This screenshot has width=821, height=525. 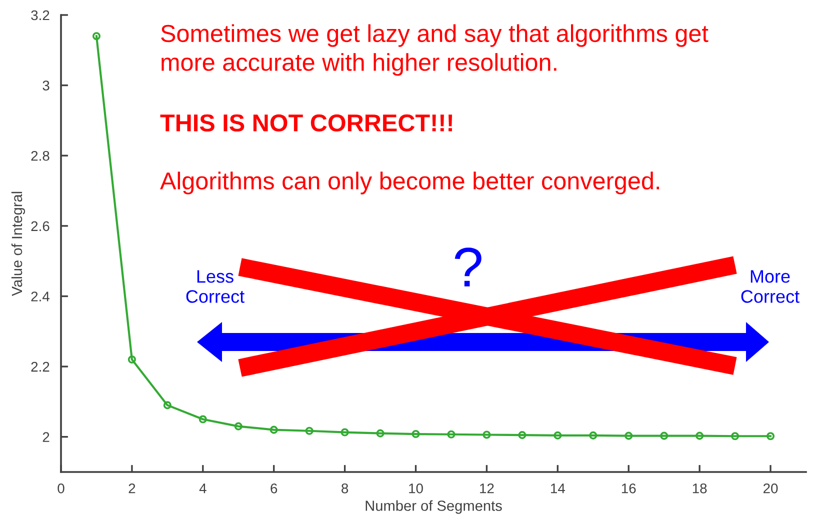 I want to click on x-tick-label: 0, so click(x=61, y=488).